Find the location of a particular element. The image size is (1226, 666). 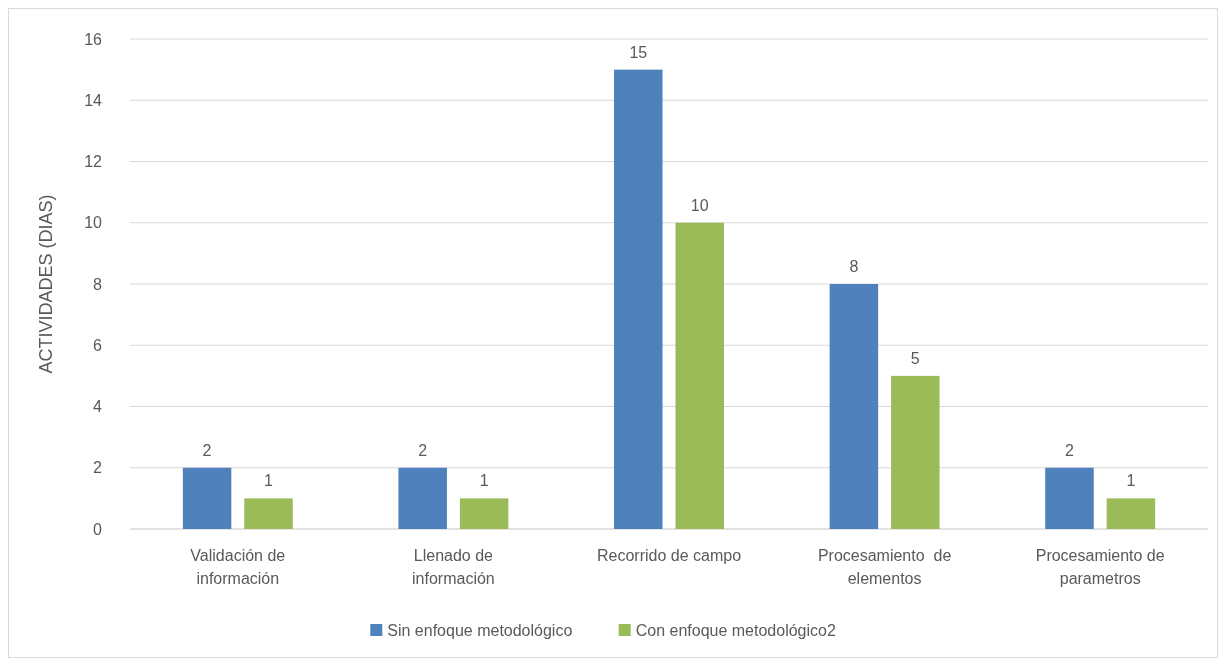

data-label: 8 is located at coordinates (854, 266).